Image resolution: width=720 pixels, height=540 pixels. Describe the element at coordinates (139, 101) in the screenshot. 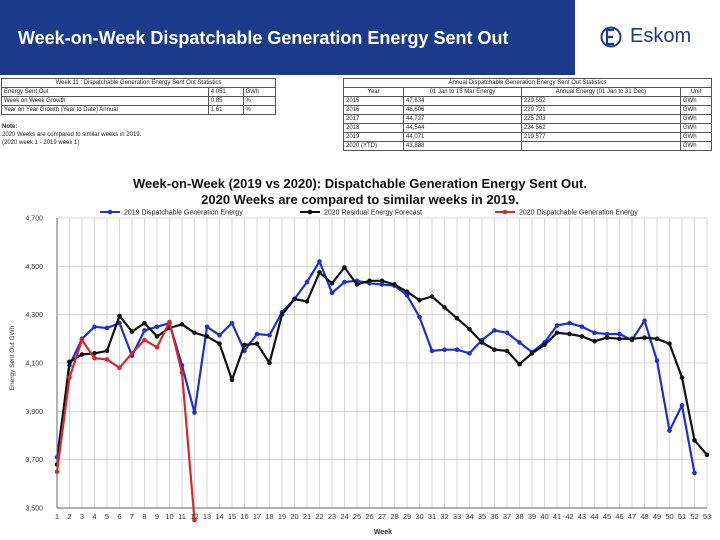

I see `table-row: Week on Week Growth 0.85 %` at that location.